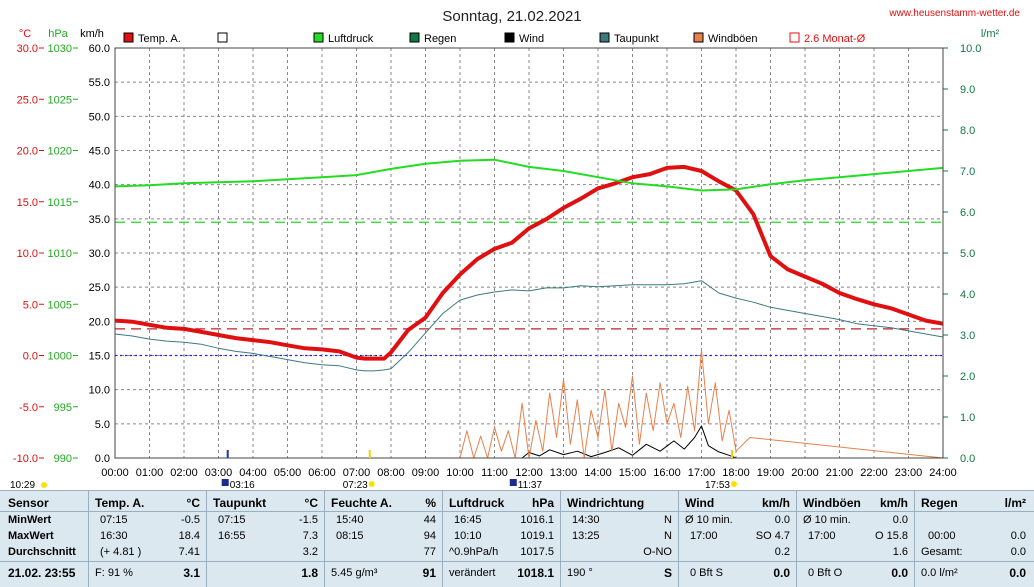  What do you see at coordinates (943, 473) in the screenshot?
I see `x-tick-label: 24:00` at bounding box center [943, 473].